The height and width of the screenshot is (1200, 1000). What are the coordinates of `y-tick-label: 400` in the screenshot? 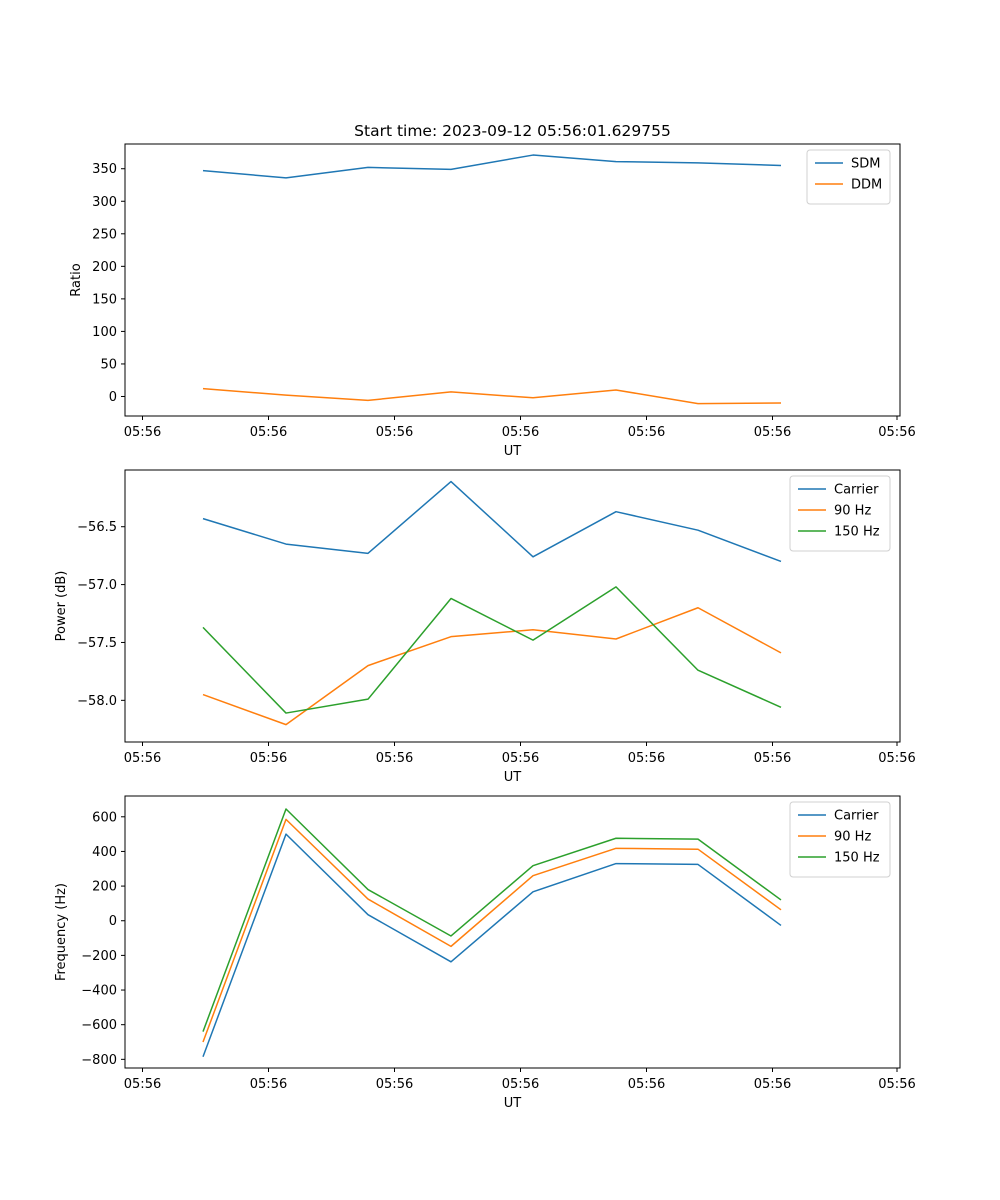 It's located at (104, 852).